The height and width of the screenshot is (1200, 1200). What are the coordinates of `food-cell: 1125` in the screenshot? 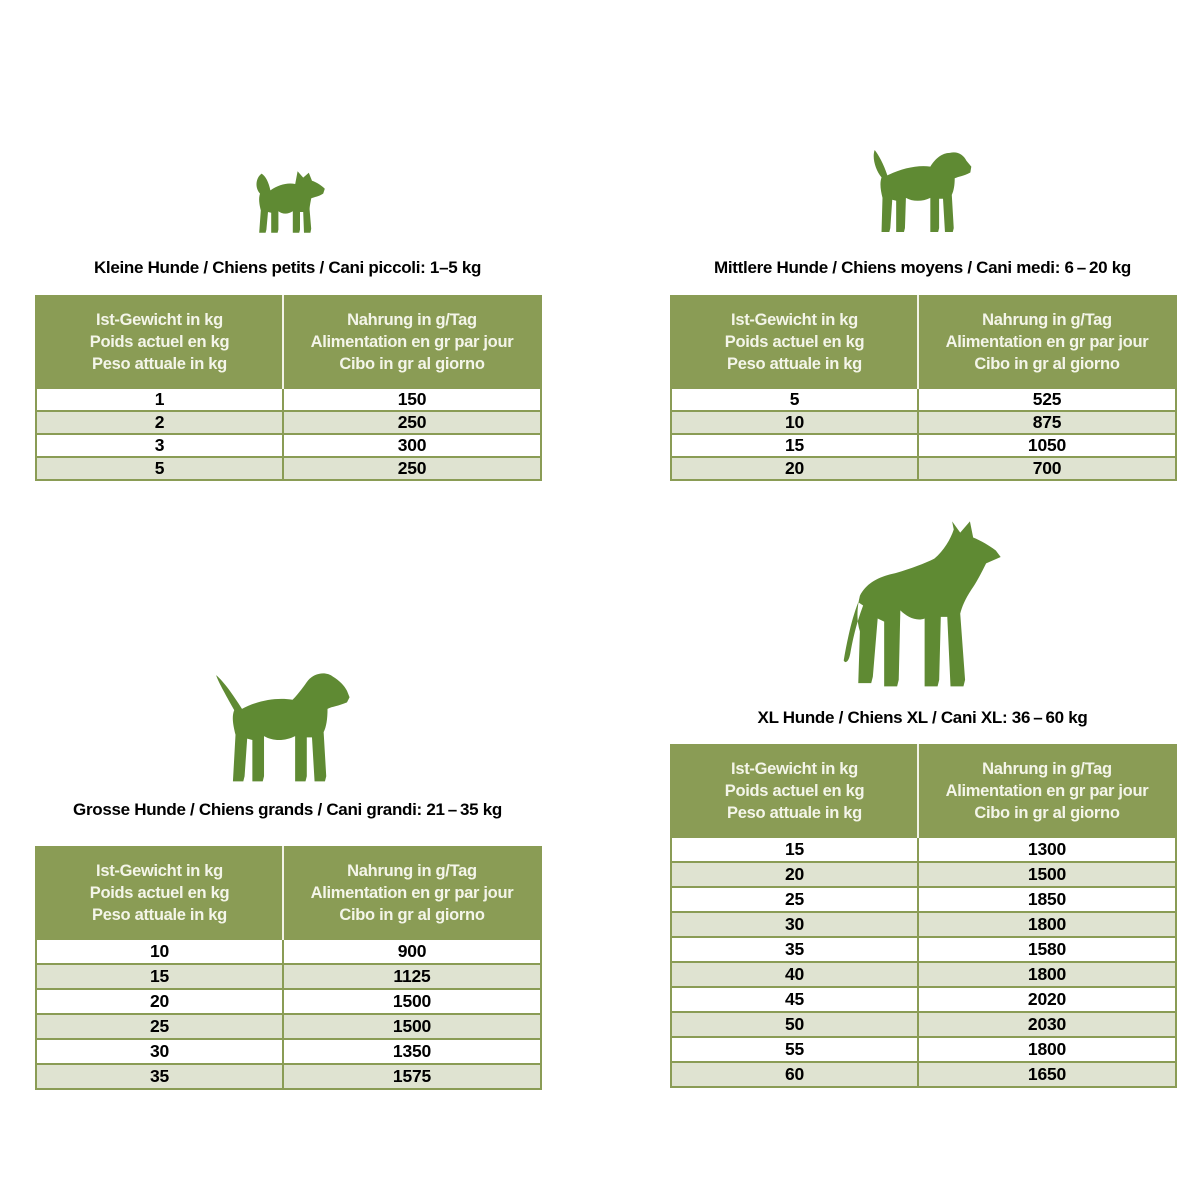 It's located at (412, 976).